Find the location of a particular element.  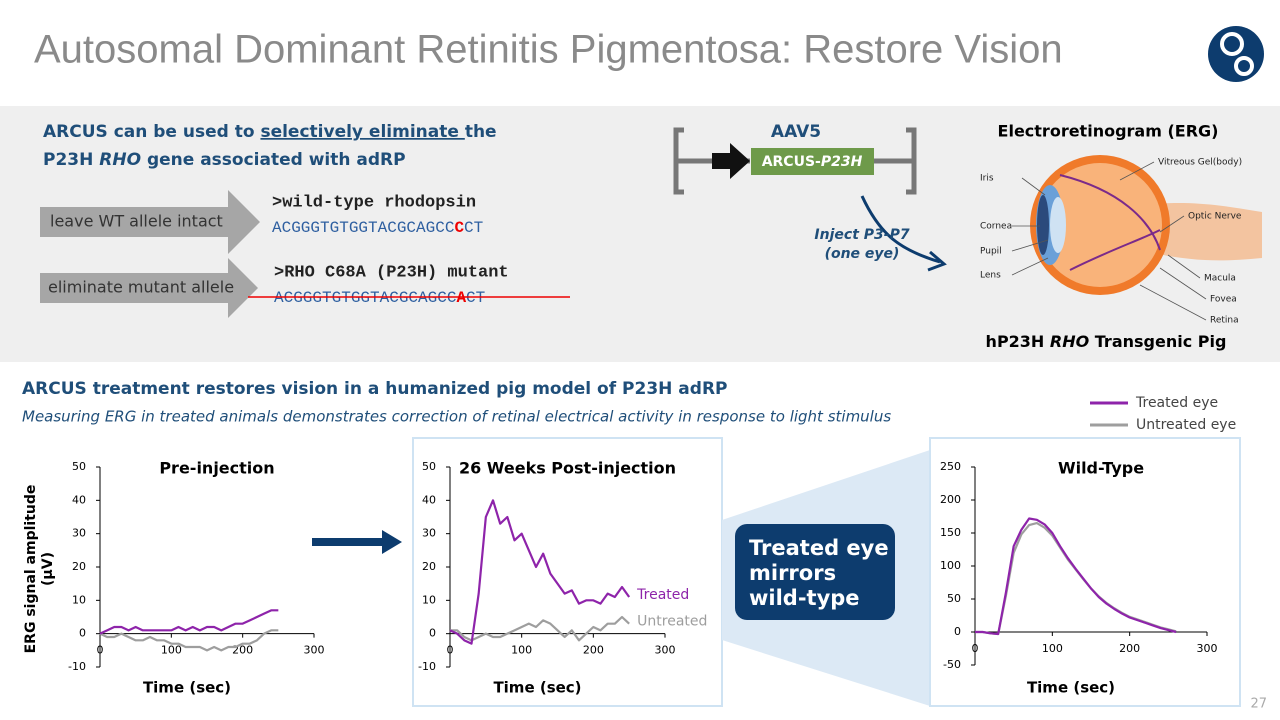

intro-text: the is located at coordinates (481, 132).